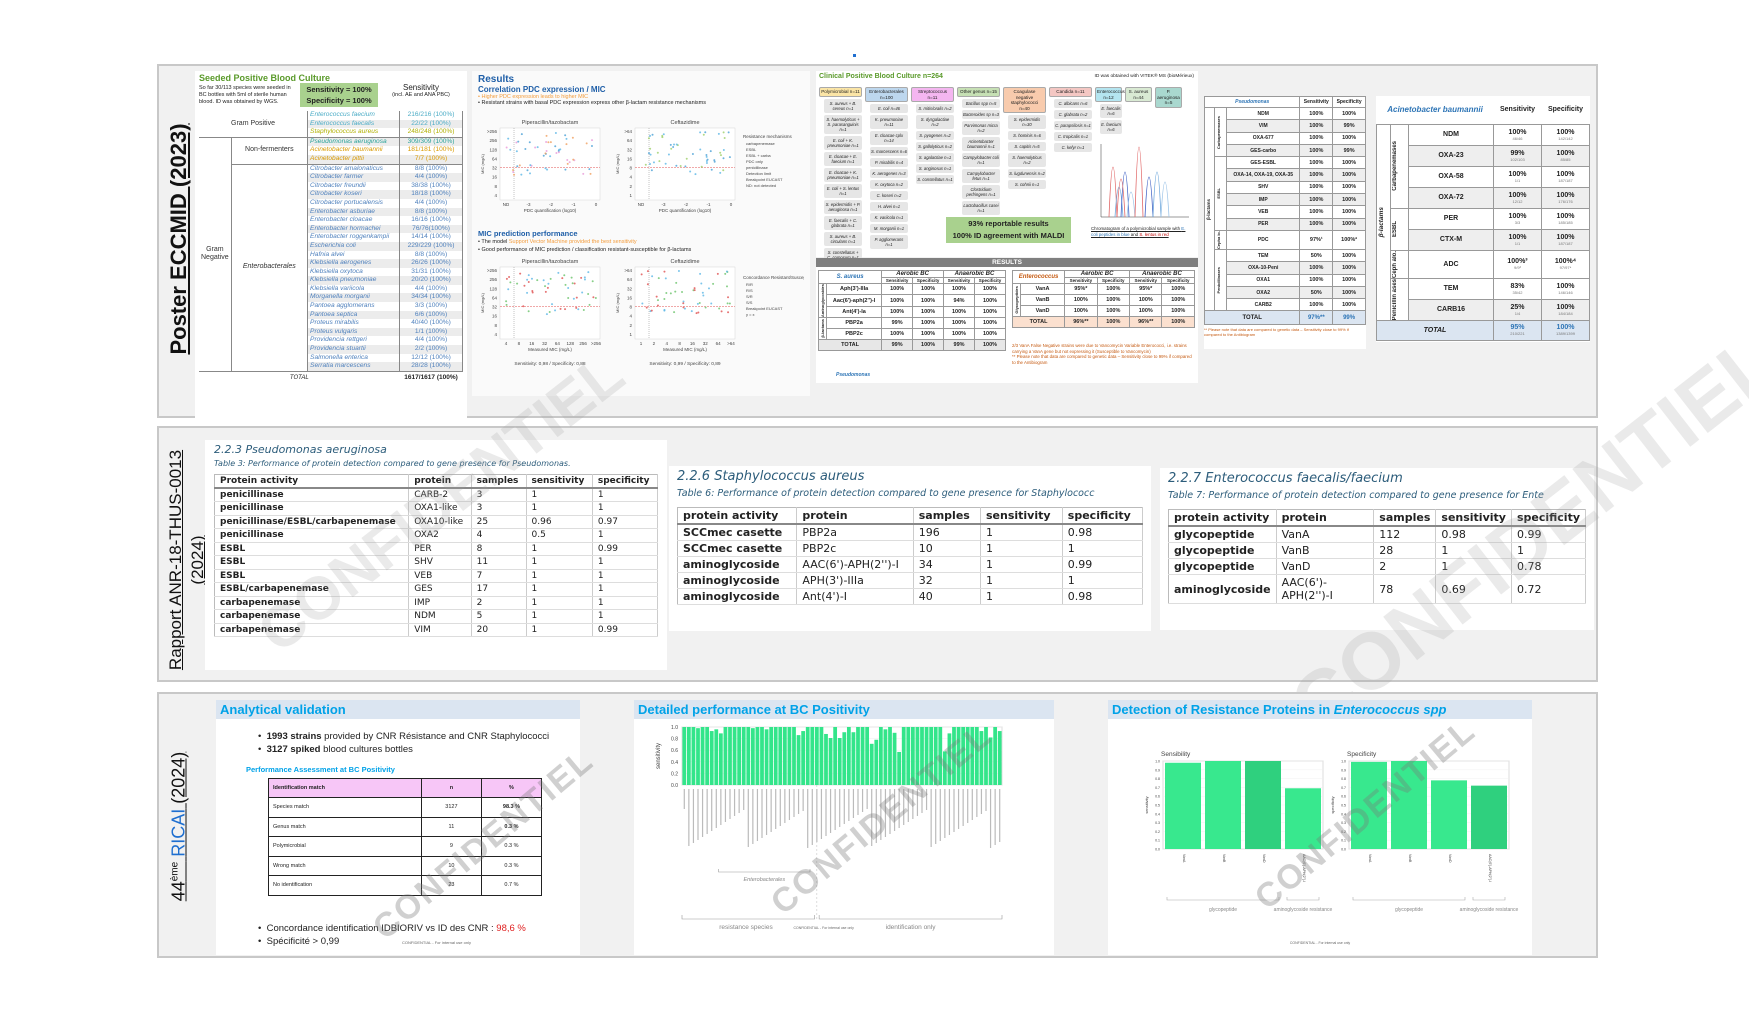 This screenshot has height=1018, width=1749. What do you see at coordinates (178, 239) in the screenshot?
I see `panel-label-eccmid: Poster ECCMID (2023)` at bounding box center [178, 239].